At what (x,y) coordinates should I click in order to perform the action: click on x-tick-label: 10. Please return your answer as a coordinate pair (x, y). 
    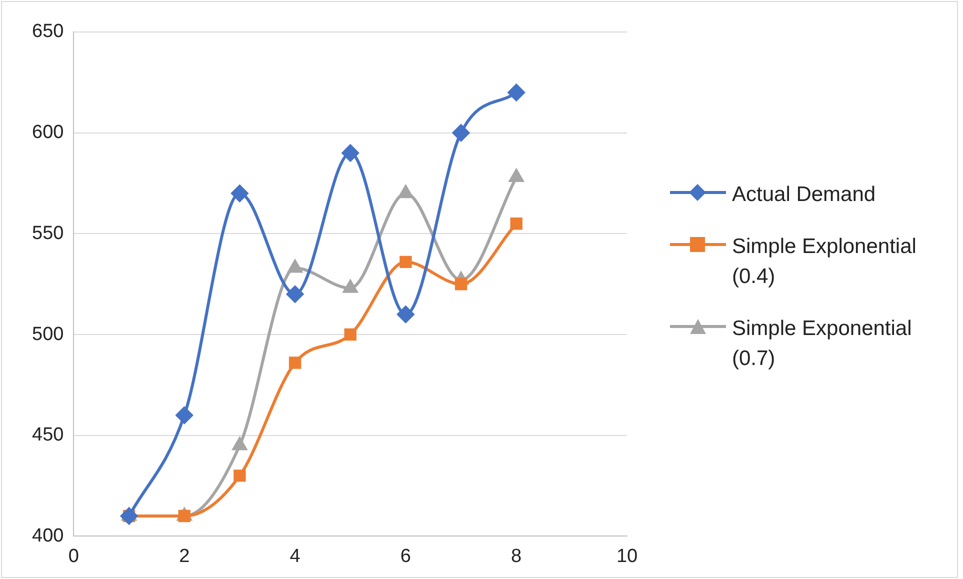
    Looking at the image, I should click on (627, 556).